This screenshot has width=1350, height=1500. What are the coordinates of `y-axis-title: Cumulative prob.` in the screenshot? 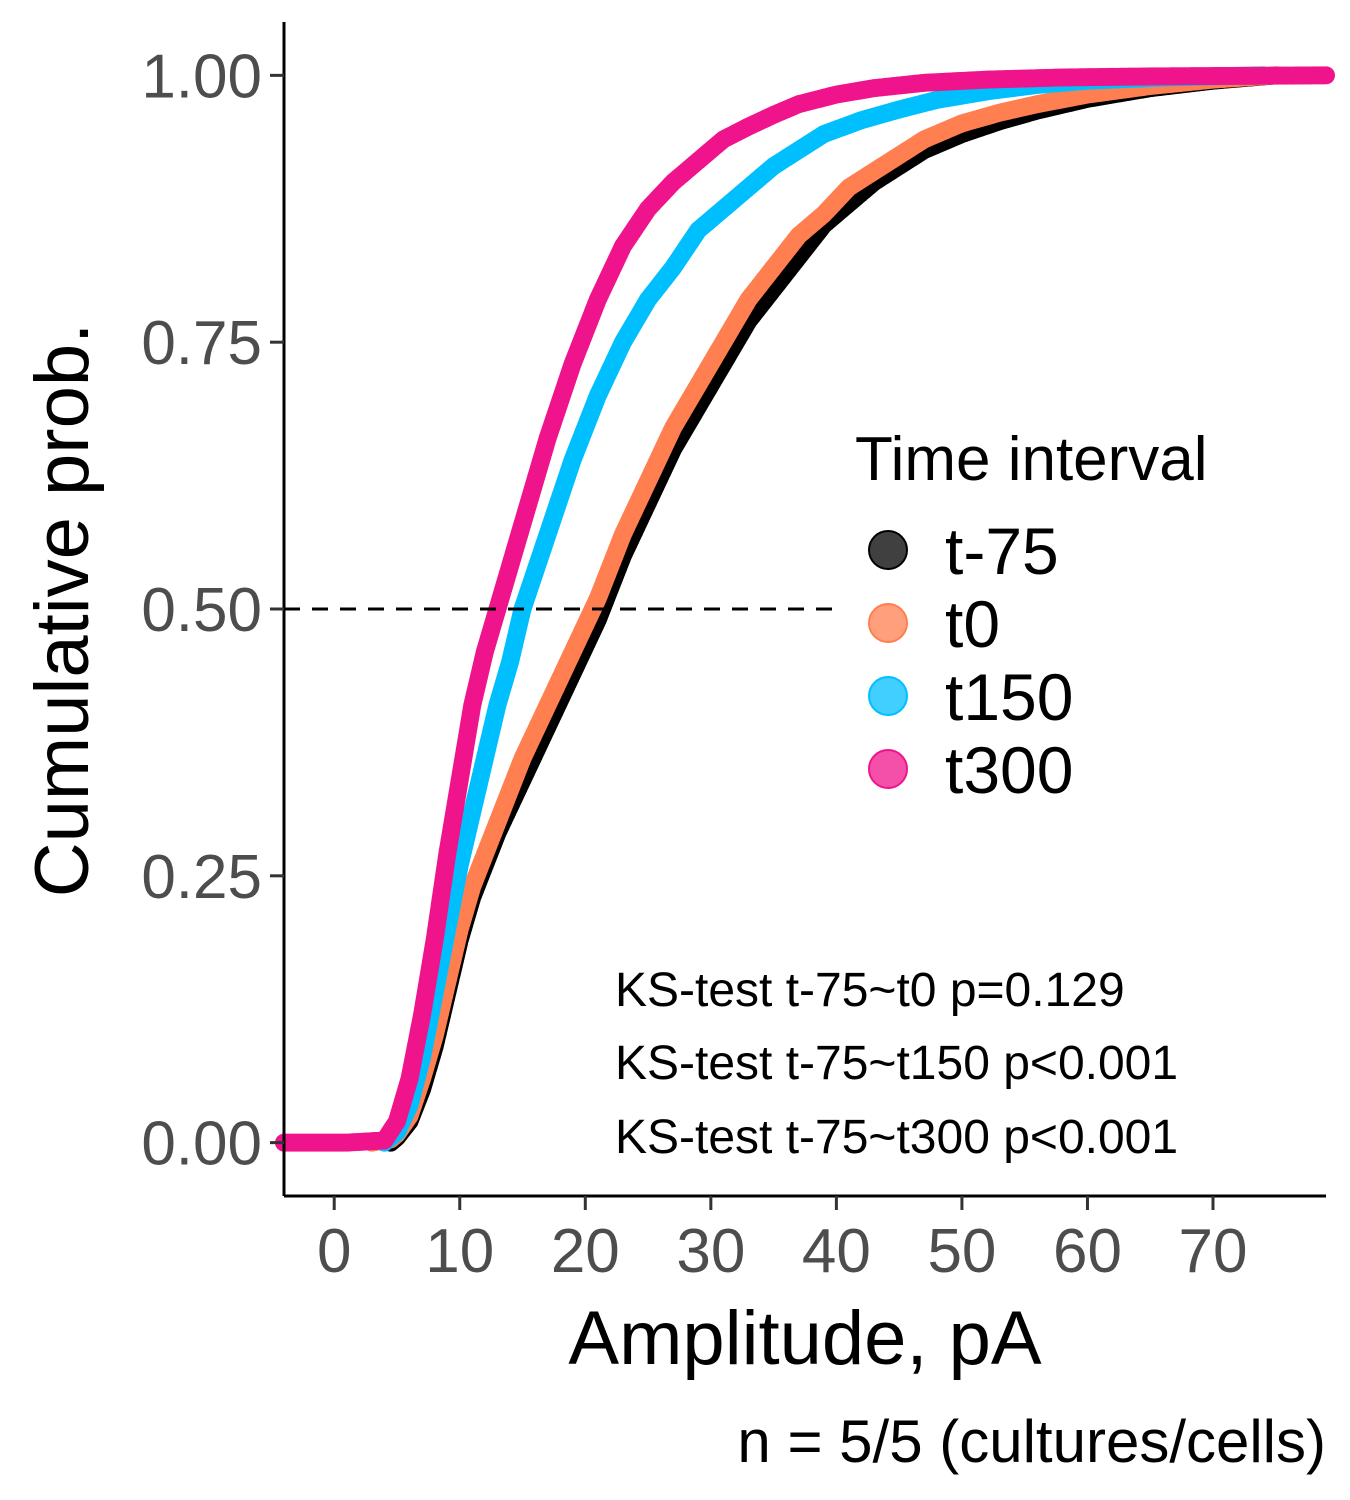 It's located at (62, 610).